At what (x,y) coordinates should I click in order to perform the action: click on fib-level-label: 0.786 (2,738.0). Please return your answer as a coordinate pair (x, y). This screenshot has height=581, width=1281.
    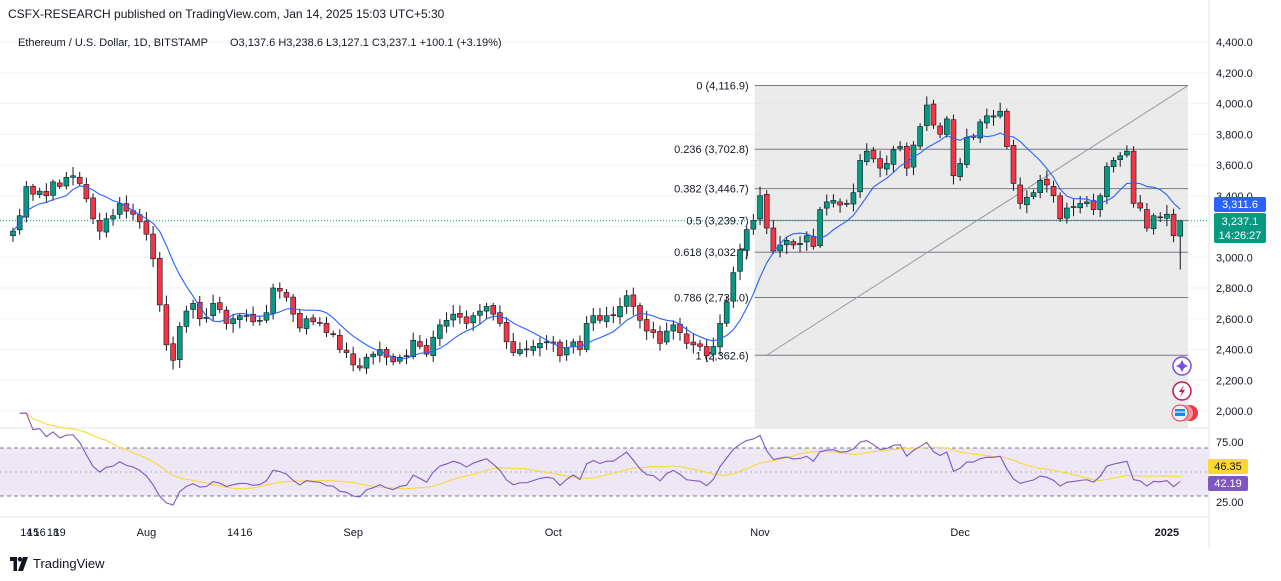
    Looking at the image, I should click on (711, 299).